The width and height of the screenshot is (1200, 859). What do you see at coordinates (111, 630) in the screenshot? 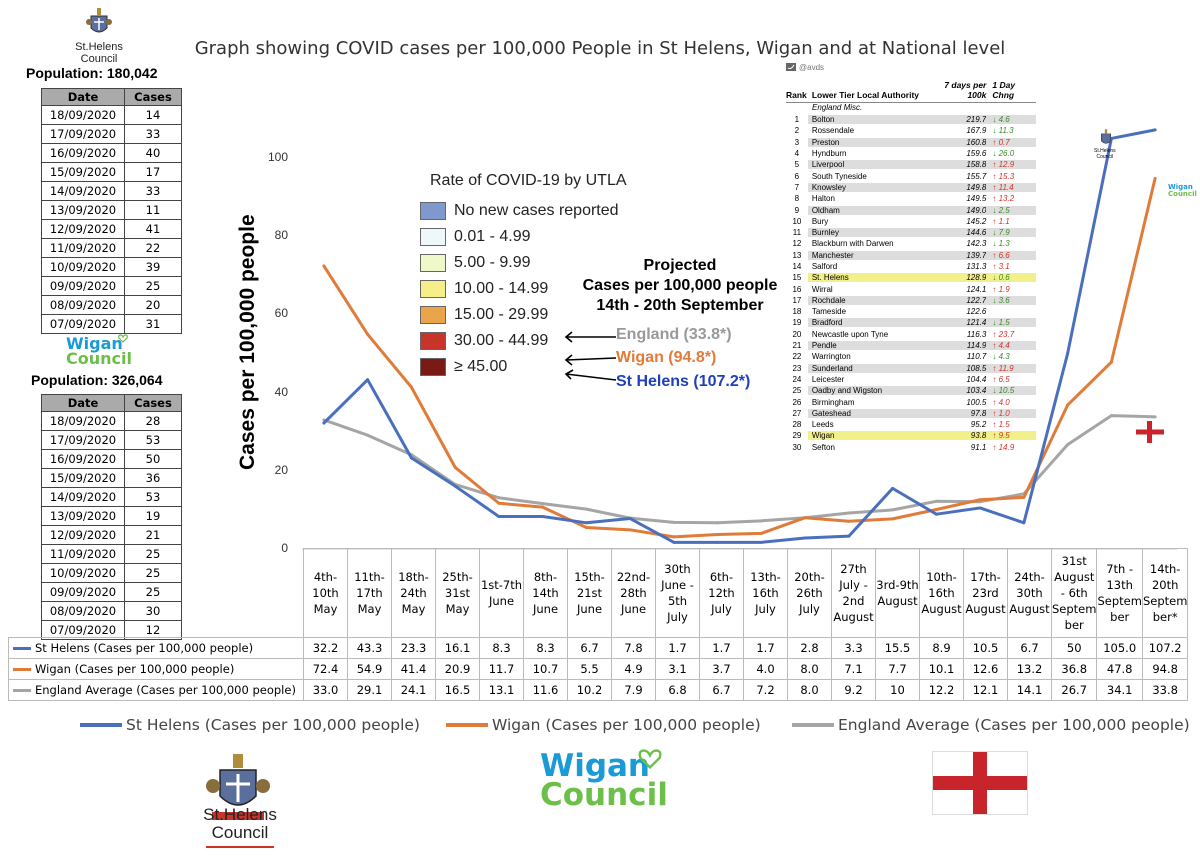
I see `table-row: 07/09/2020 12` at bounding box center [111, 630].